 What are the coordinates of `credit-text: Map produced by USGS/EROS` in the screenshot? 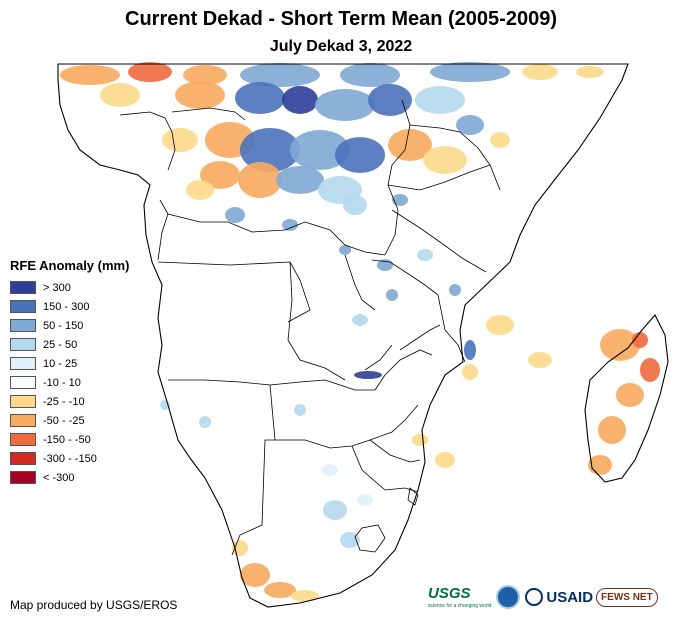 It's located at (94, 605).